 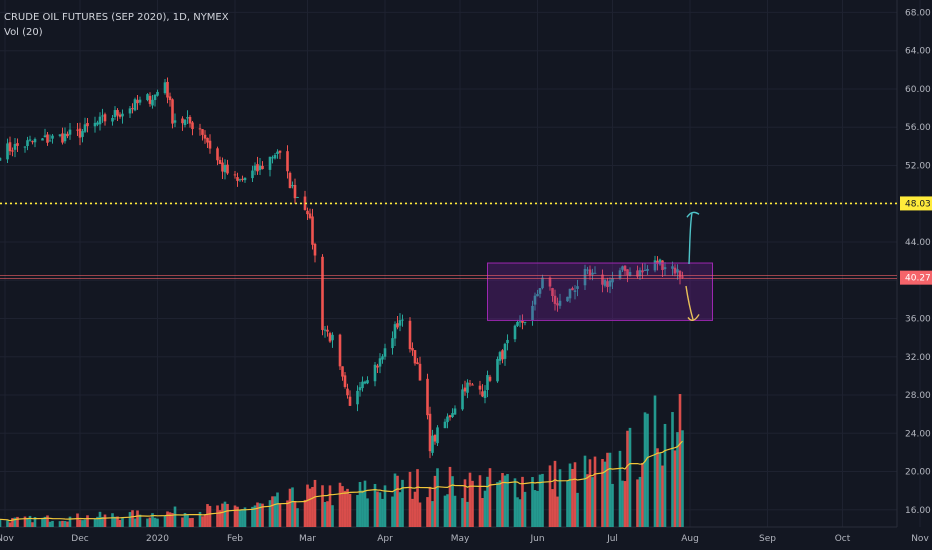 What do you see at coordinates (600, 291) in the screenshot?
I see `range-box` at bounding box center [600, 291].